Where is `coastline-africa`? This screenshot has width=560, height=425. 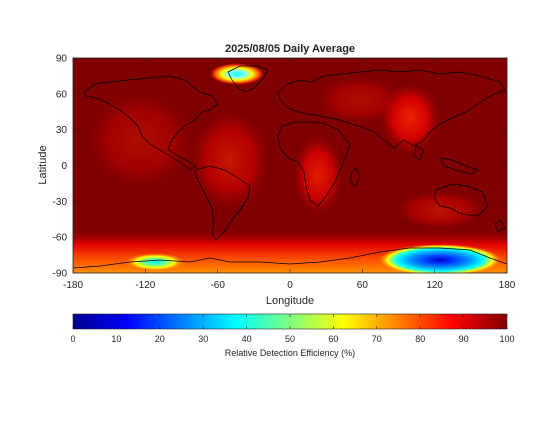 coastline-africa is located at coordinates (314, 164).